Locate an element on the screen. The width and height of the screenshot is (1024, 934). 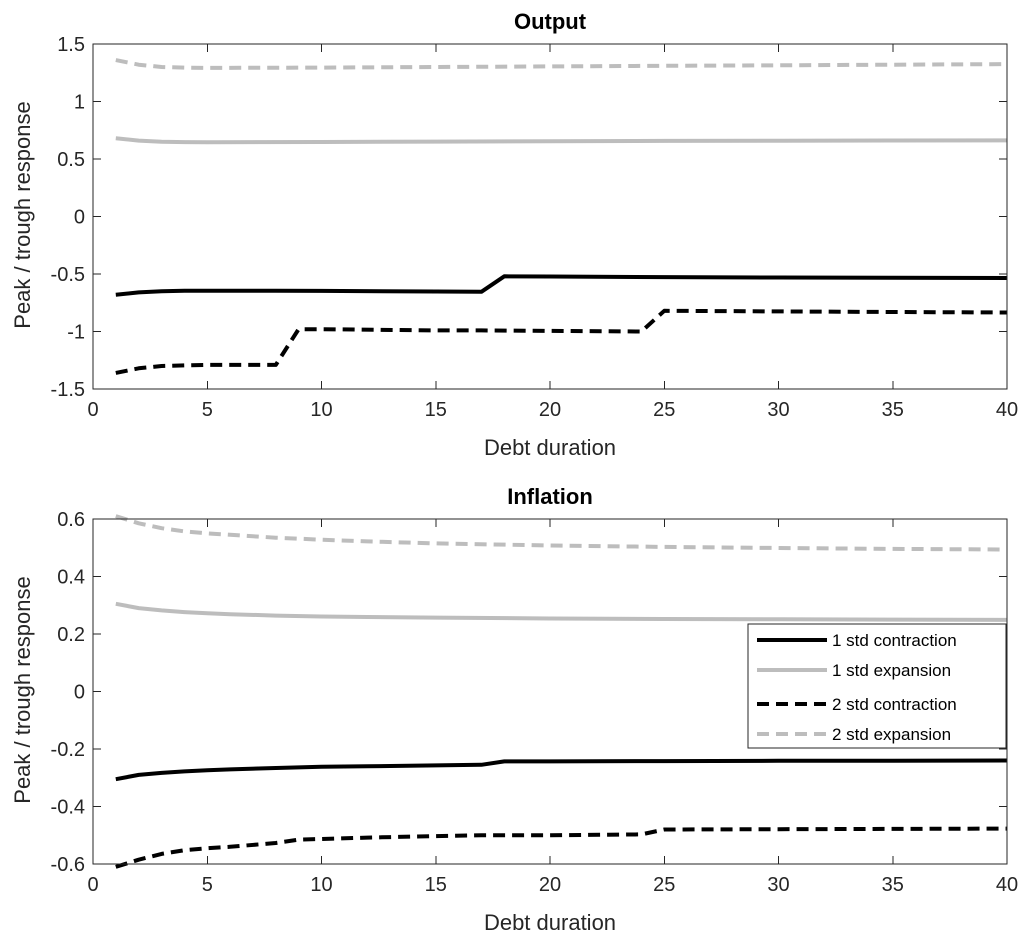
output-y-tick-label: -1 is located at coordinates (76, 333).